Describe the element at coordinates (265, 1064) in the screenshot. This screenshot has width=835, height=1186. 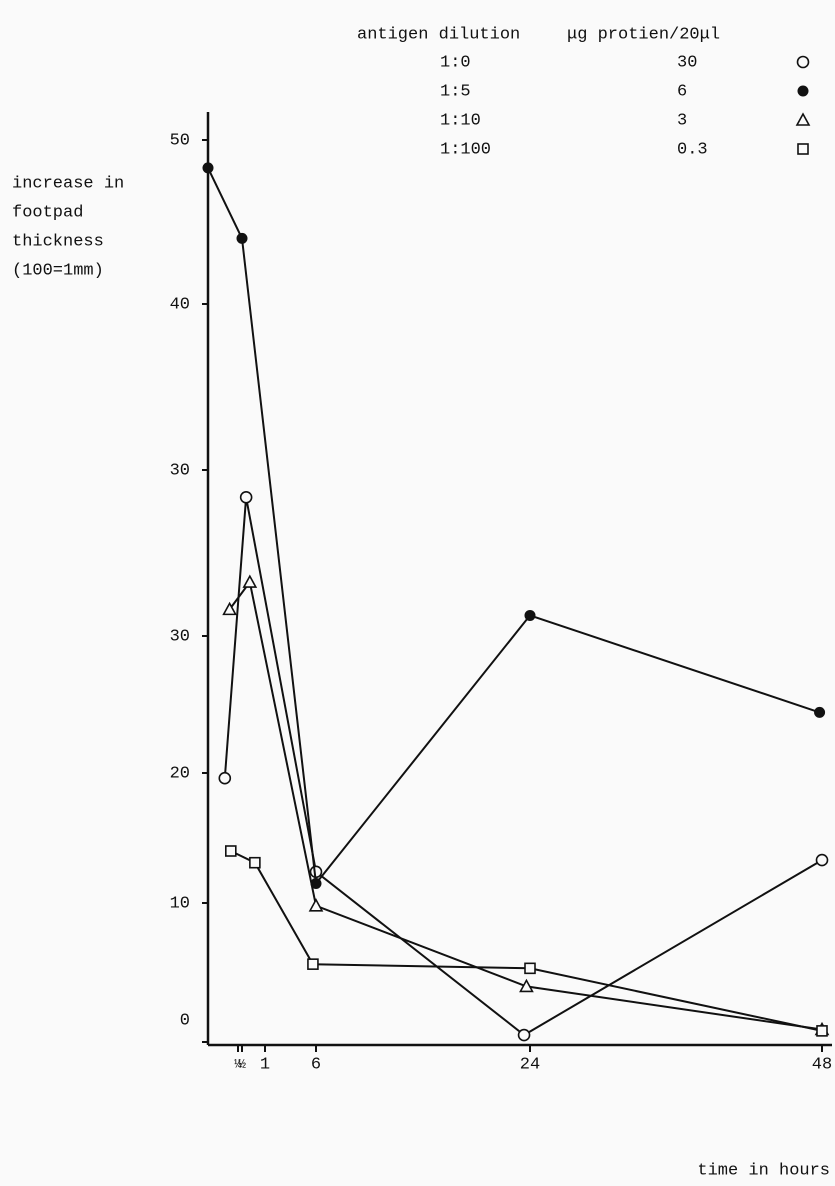
I see `x-tick-label: 1` at that location.